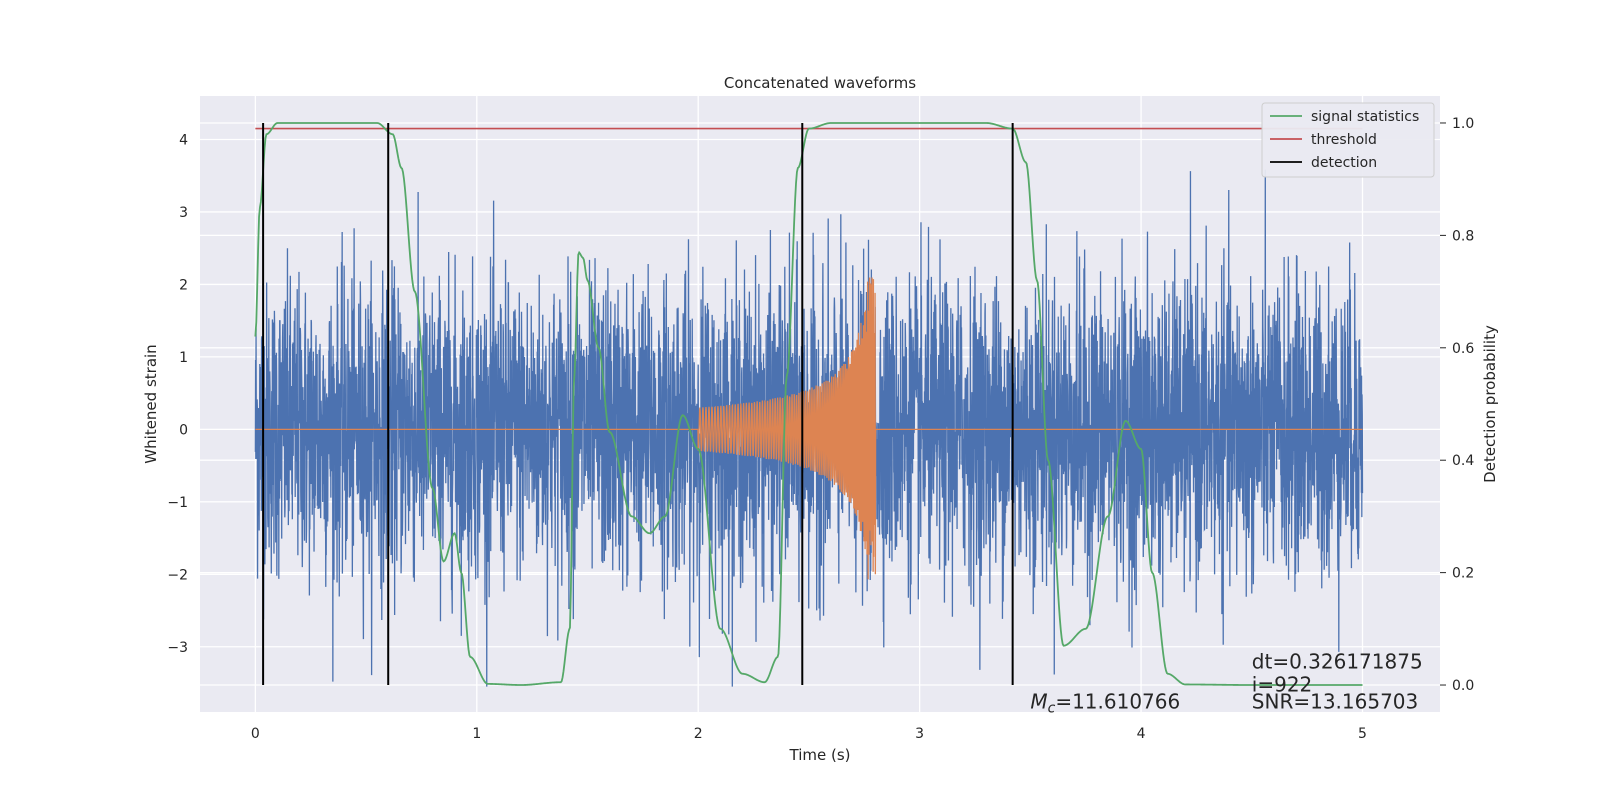 This screenshot has height=800, width=1600. What do you see at coordinates (255, 734) in the screenshot?
I see `x-tick-label-0: 0` at bounding box center [255, 734].